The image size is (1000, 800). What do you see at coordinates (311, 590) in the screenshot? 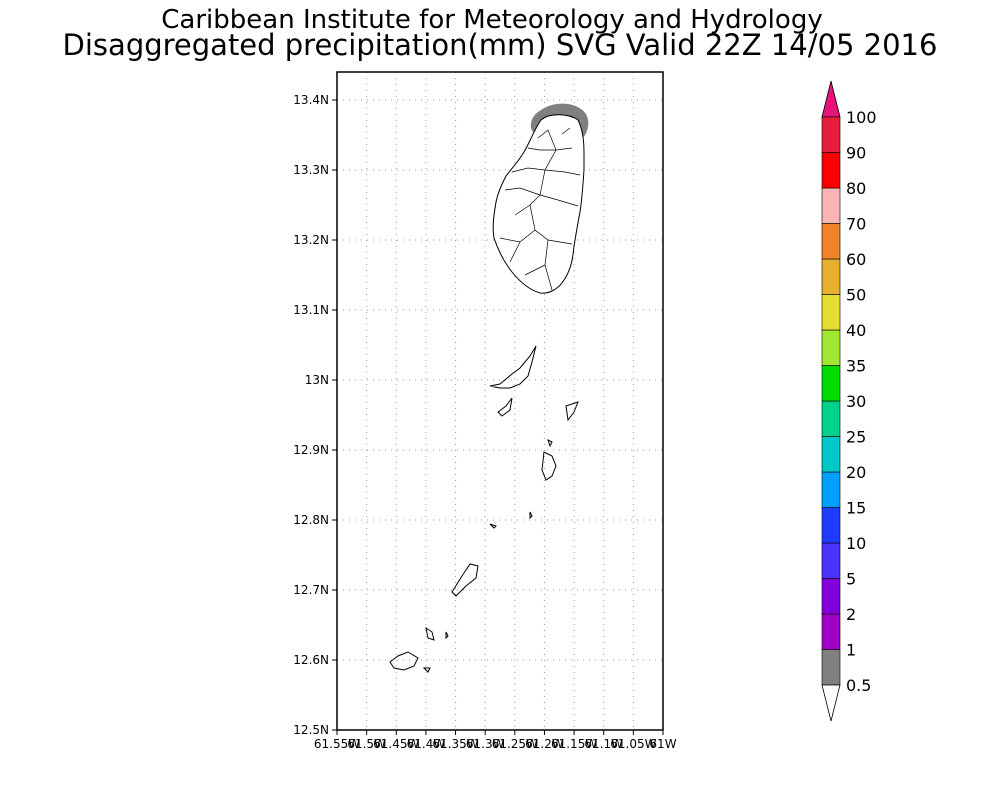
I see `lat-tick-label: 12.7N` at bounding box center [311, 590].